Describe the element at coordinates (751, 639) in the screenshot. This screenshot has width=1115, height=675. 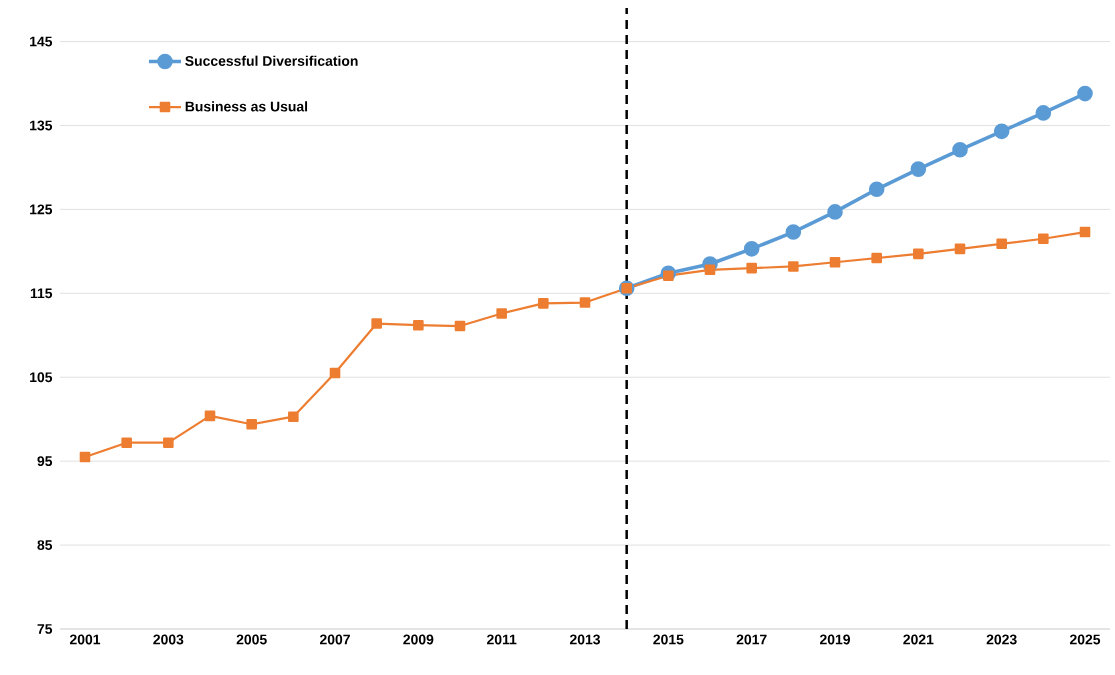
I see `x-tick-label: 2017` at that location.